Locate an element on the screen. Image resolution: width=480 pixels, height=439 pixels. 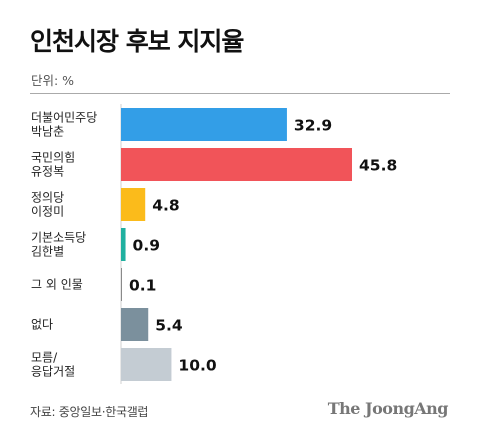
category-label-line: 없다 is located at coordinates (42, 325).